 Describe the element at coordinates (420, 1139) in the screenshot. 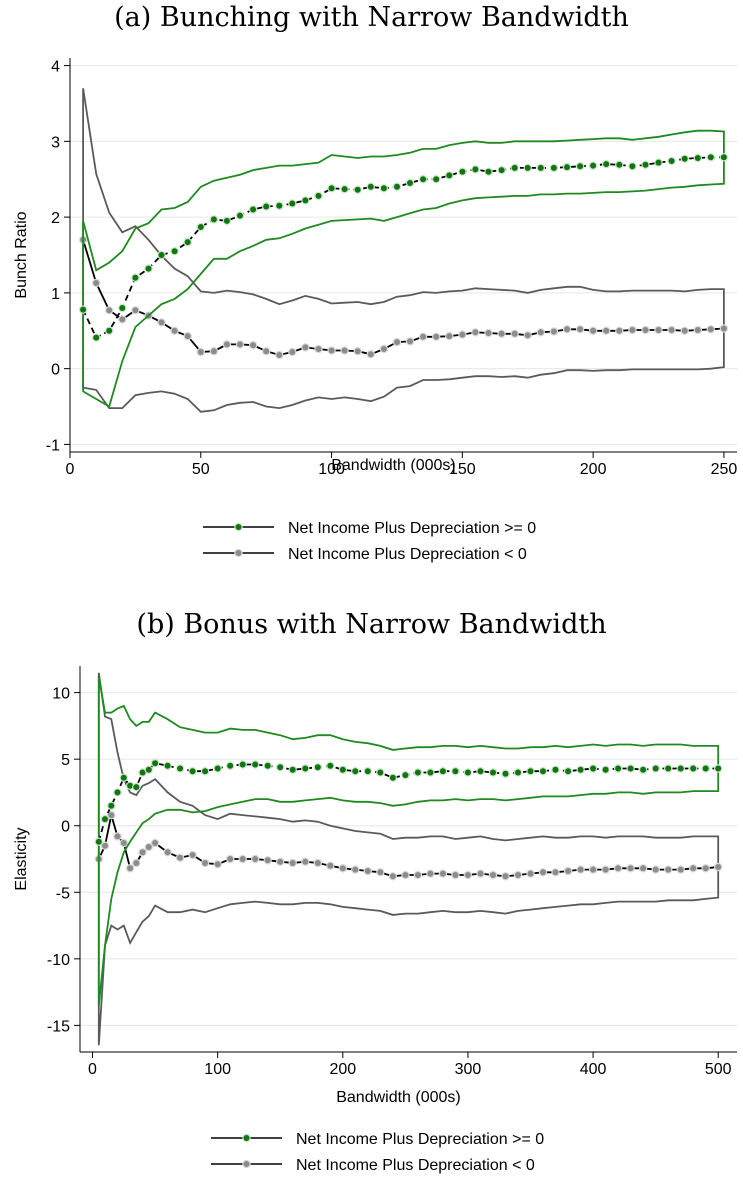

I see `chart-b-legend-label-pos: Net Income Plus Depreciation >= 0` at that location.